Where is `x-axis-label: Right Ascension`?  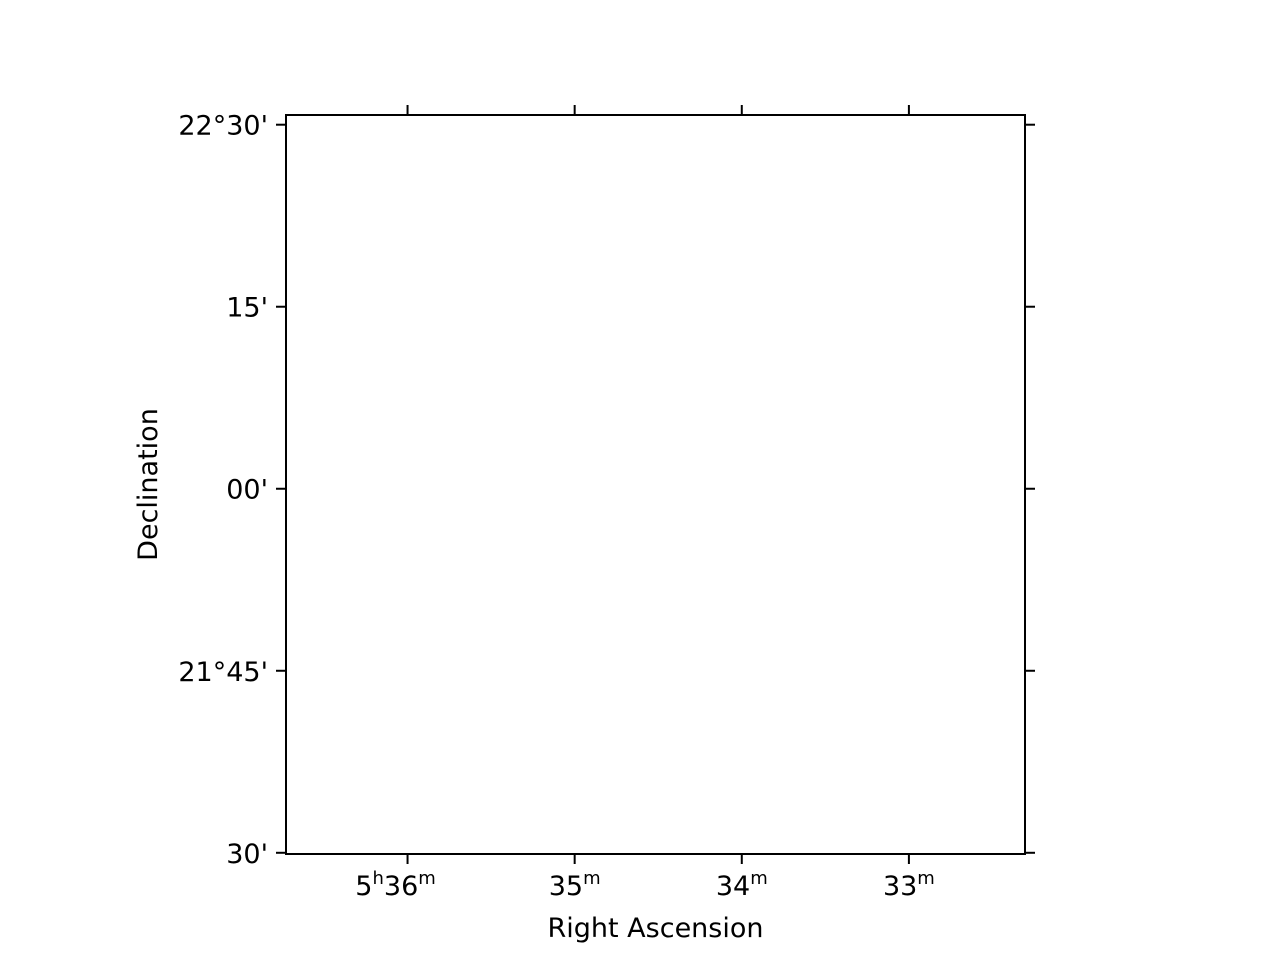
x-axis-label: Right Ascension is located at coordinates (656, 928).